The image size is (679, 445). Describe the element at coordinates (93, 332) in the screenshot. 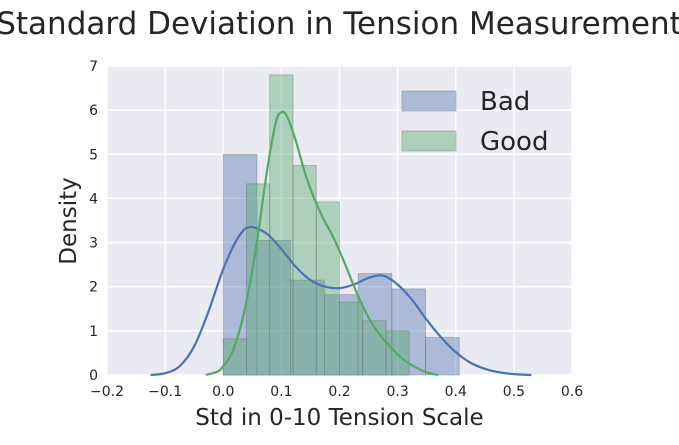

I see `y-tick-label: 1` at that location.